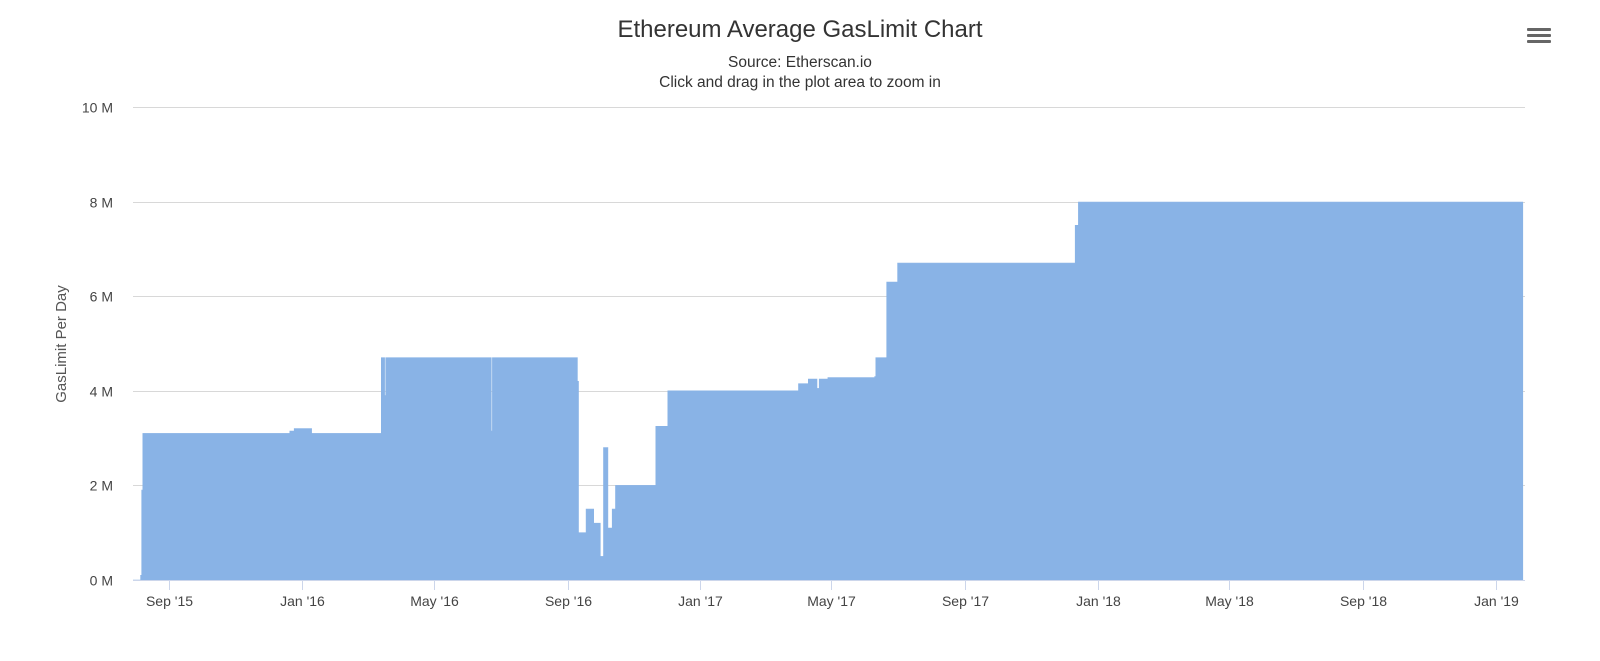 The width and height of the screenshot is (1600, 661). I want to click on x-tick-label: May '18, so click(1229, 601).